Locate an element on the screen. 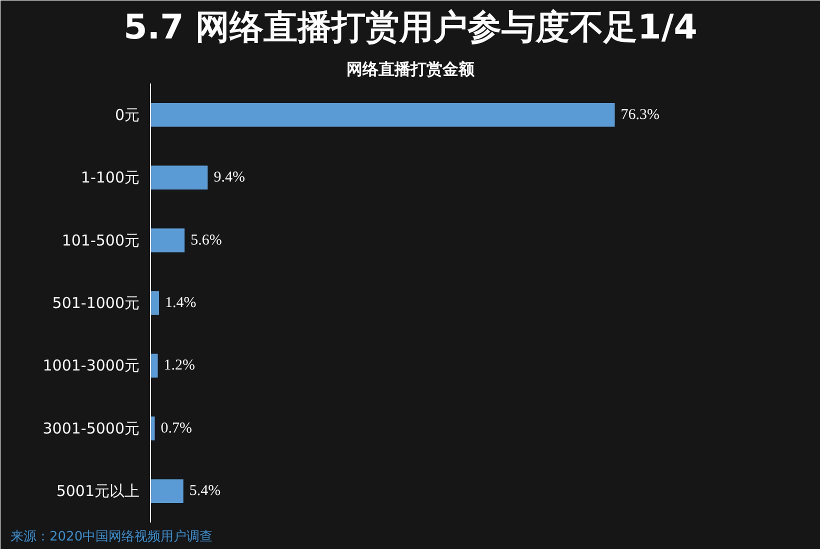  data-label: 0.7% is located at coordinates (176, 428).